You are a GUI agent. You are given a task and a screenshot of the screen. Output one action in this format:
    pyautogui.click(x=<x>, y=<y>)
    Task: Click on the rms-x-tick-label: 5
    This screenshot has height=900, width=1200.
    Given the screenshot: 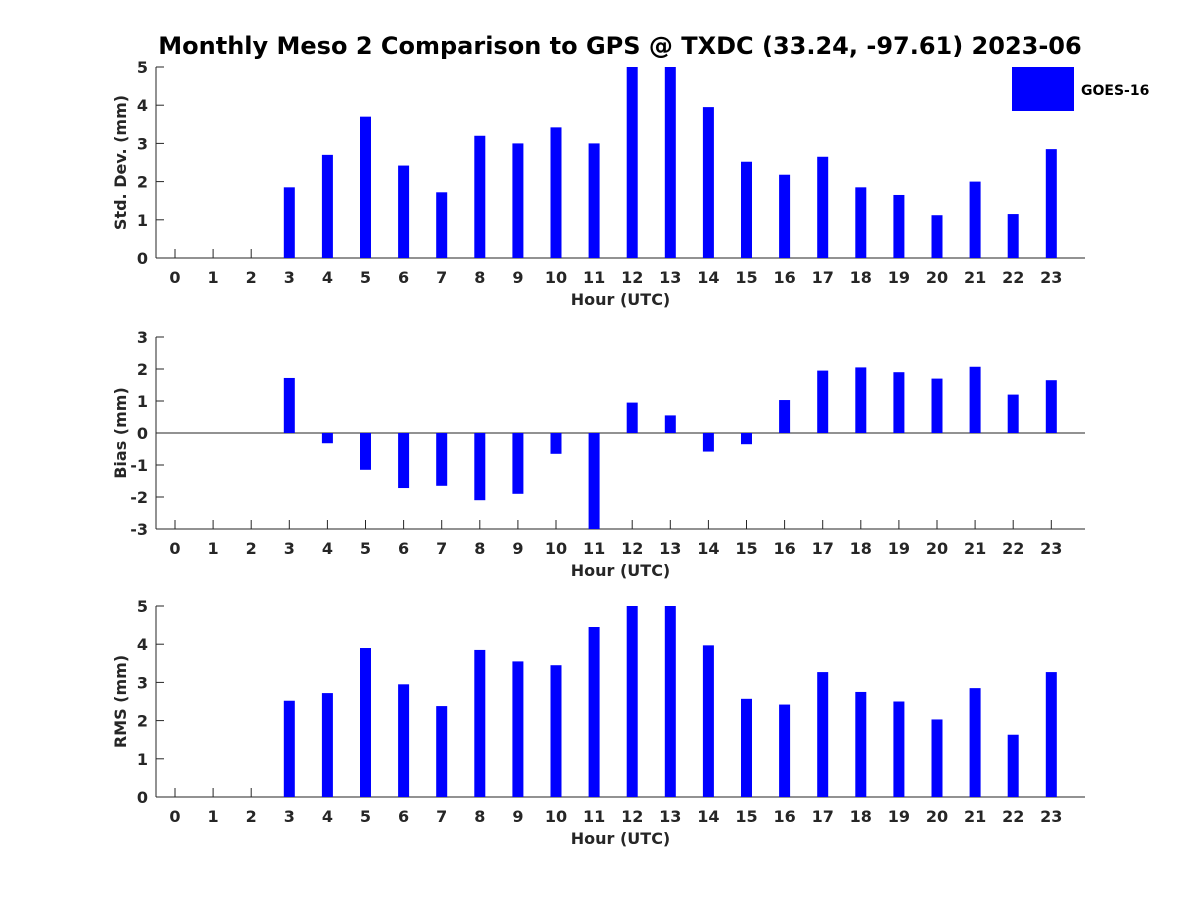 What is the action you would take?
    pyautogui.click(x=365, y=816)
    